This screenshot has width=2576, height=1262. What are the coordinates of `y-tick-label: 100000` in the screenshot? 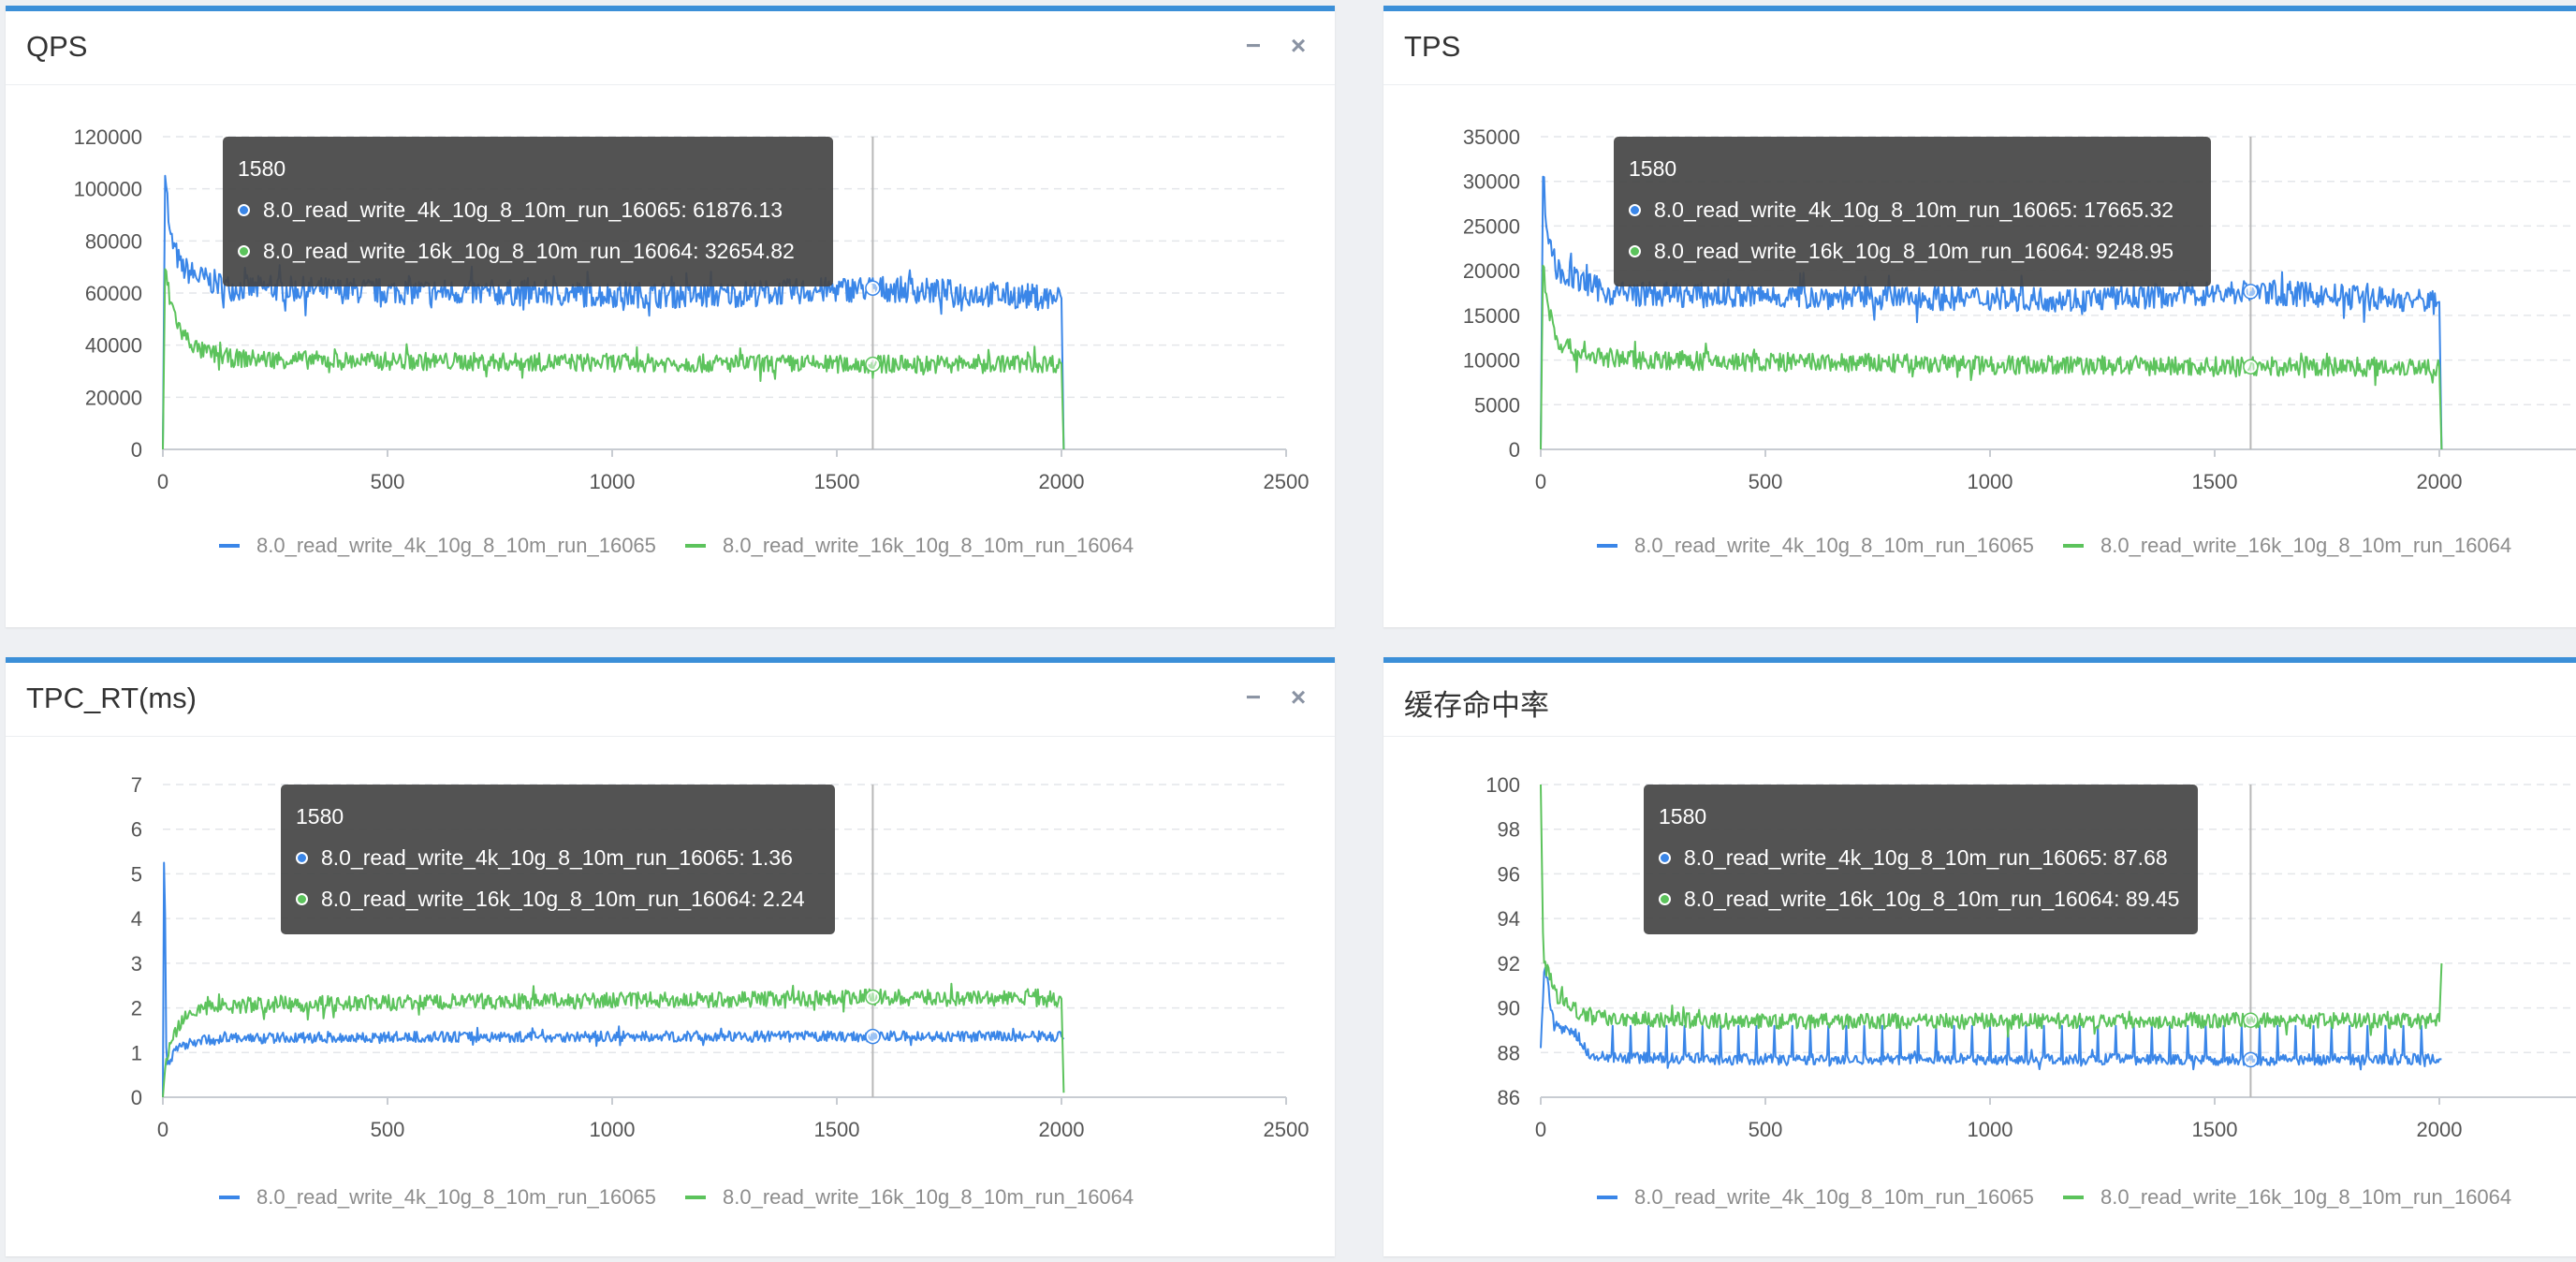 It's located at (108, 189).